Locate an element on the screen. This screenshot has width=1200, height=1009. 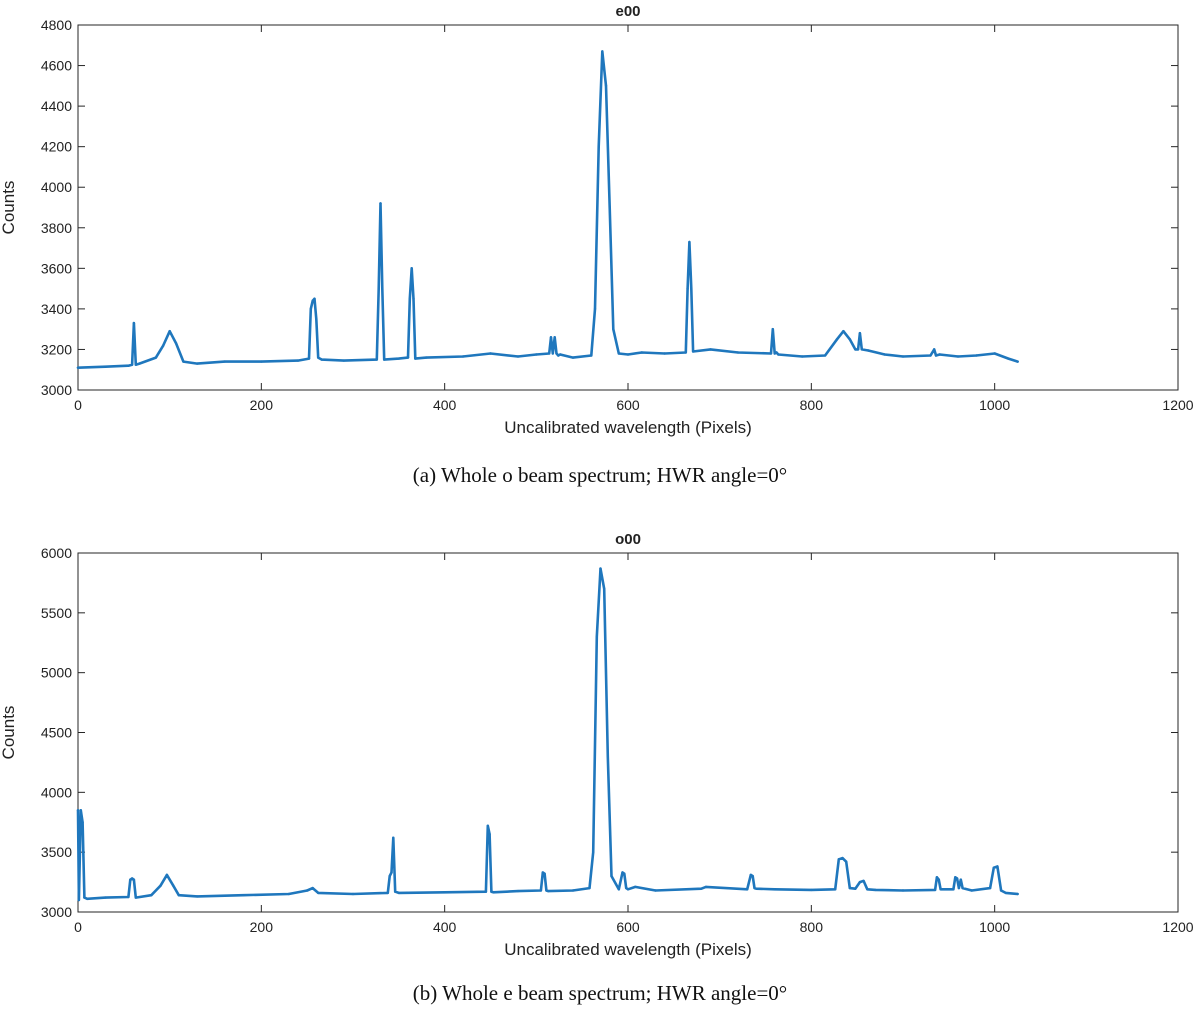
y-tick-label: 4500 is located at coordinates (56, 733).